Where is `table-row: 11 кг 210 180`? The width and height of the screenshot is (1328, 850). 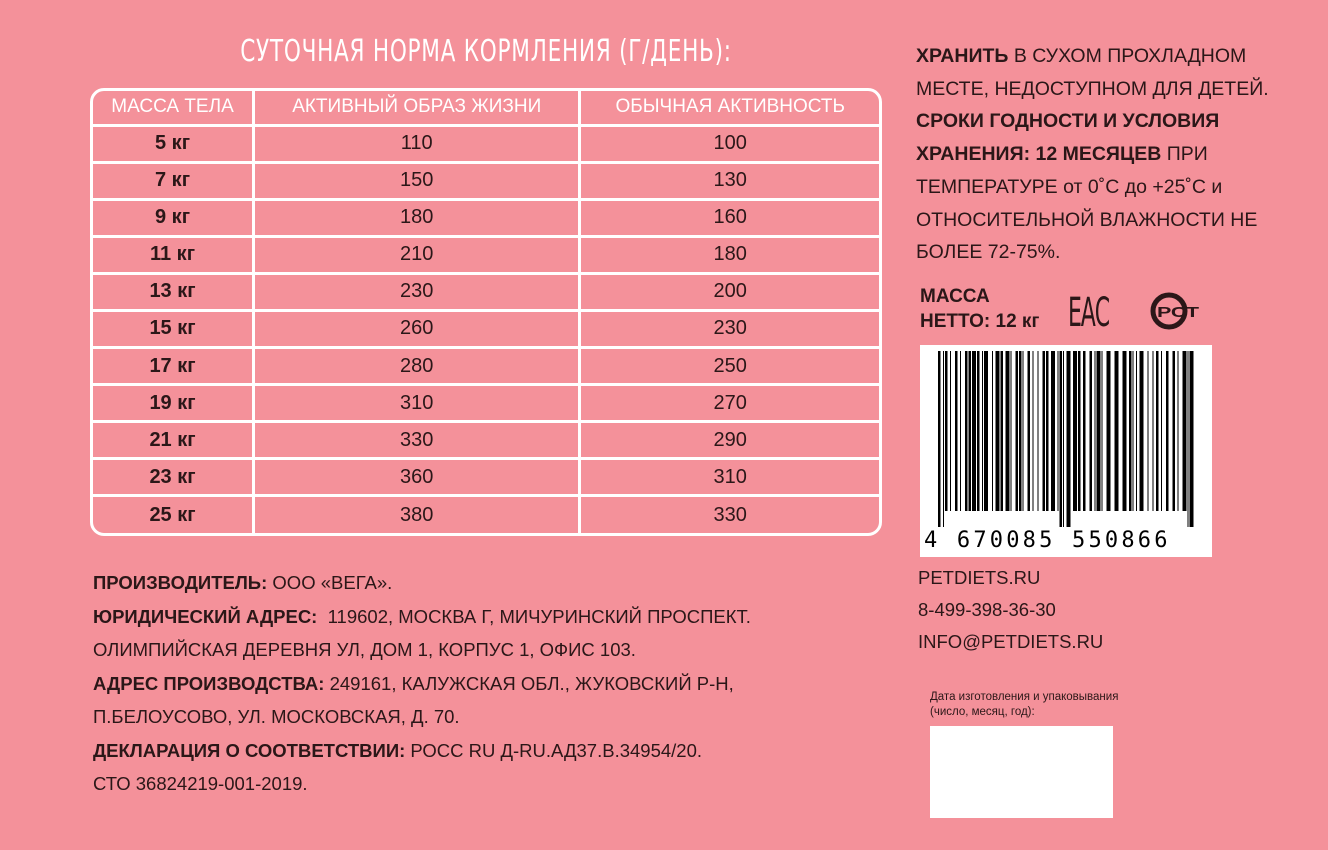
table-row: 11 кг 210 180 is located at coordinates (486, 254).